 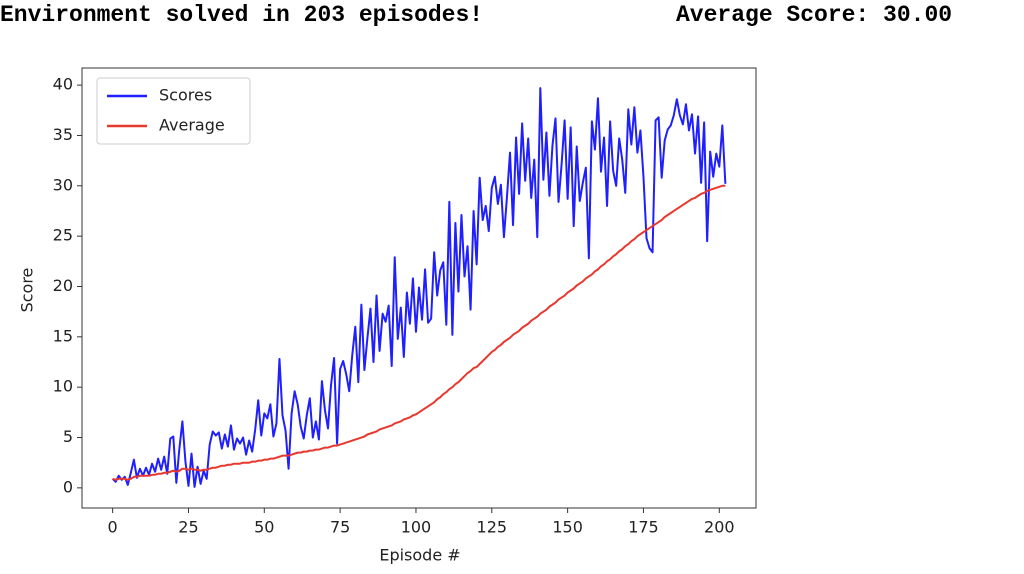 What do you see at coordinates (192, 125) in the screenshot?
I see `legend-label: Average` at bounding box center [192, 125].